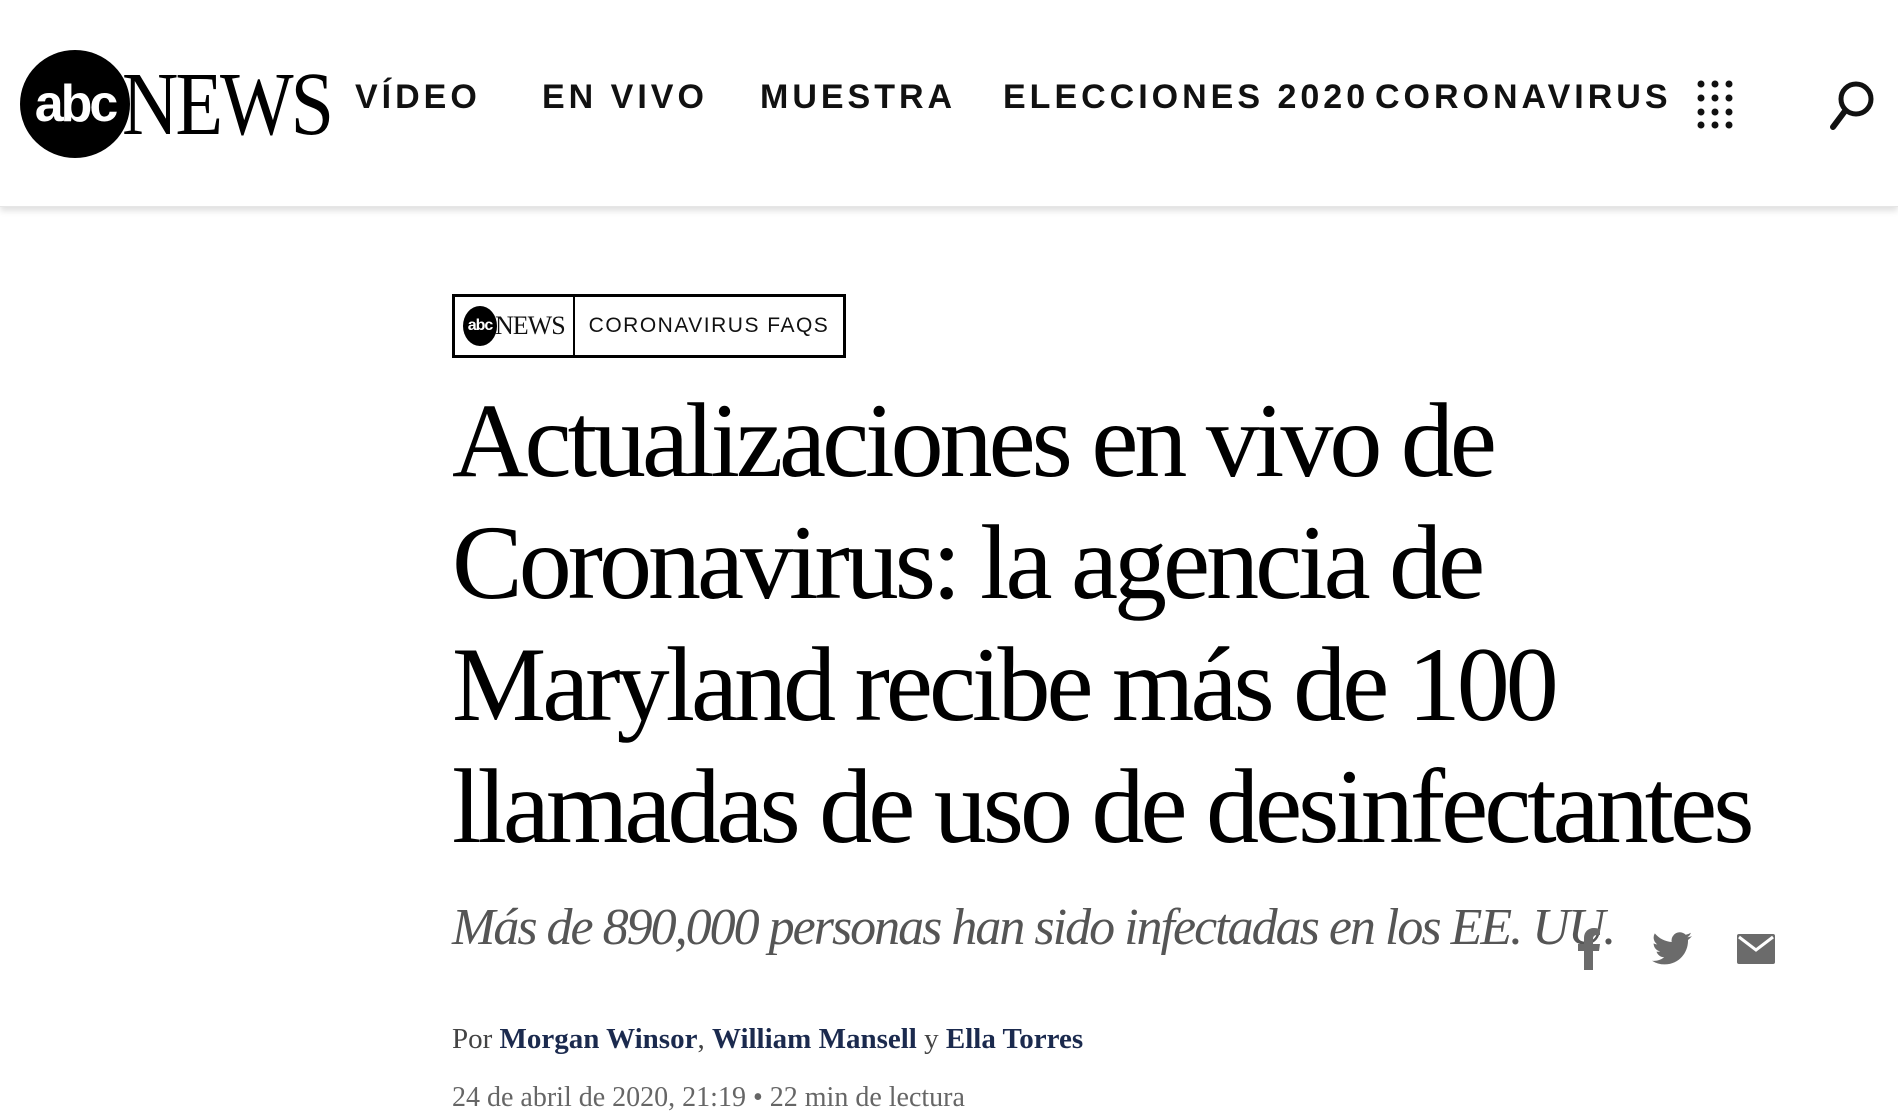 The height and width of the screenshot is (1114, 1898). Describe the element at coordinates (1014, 1039) in the screenshot. I see `author-link-ella-torres: Ella Torres` at that location.